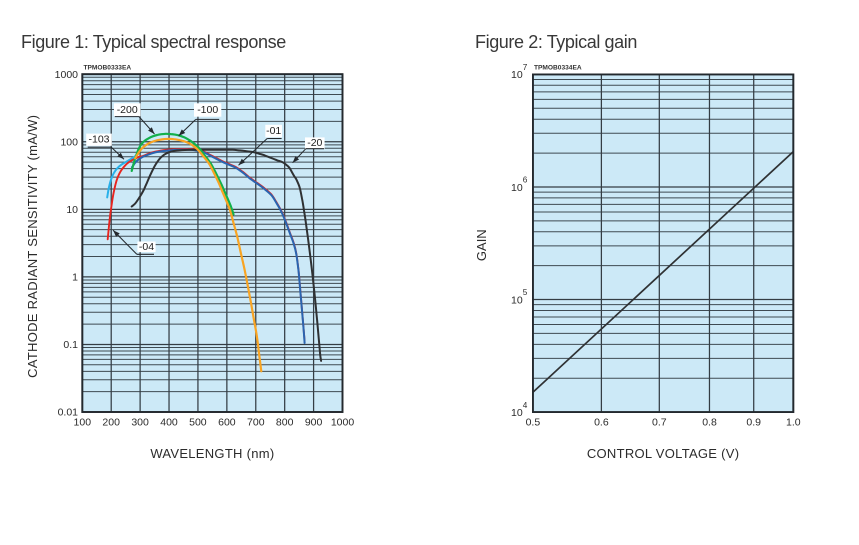 The height and width of the screenshot is (545, 859). What do you see at coordinates (285, 423) in the screenshot?
I see `svg-text: 800` at bounding box center [285, 423].